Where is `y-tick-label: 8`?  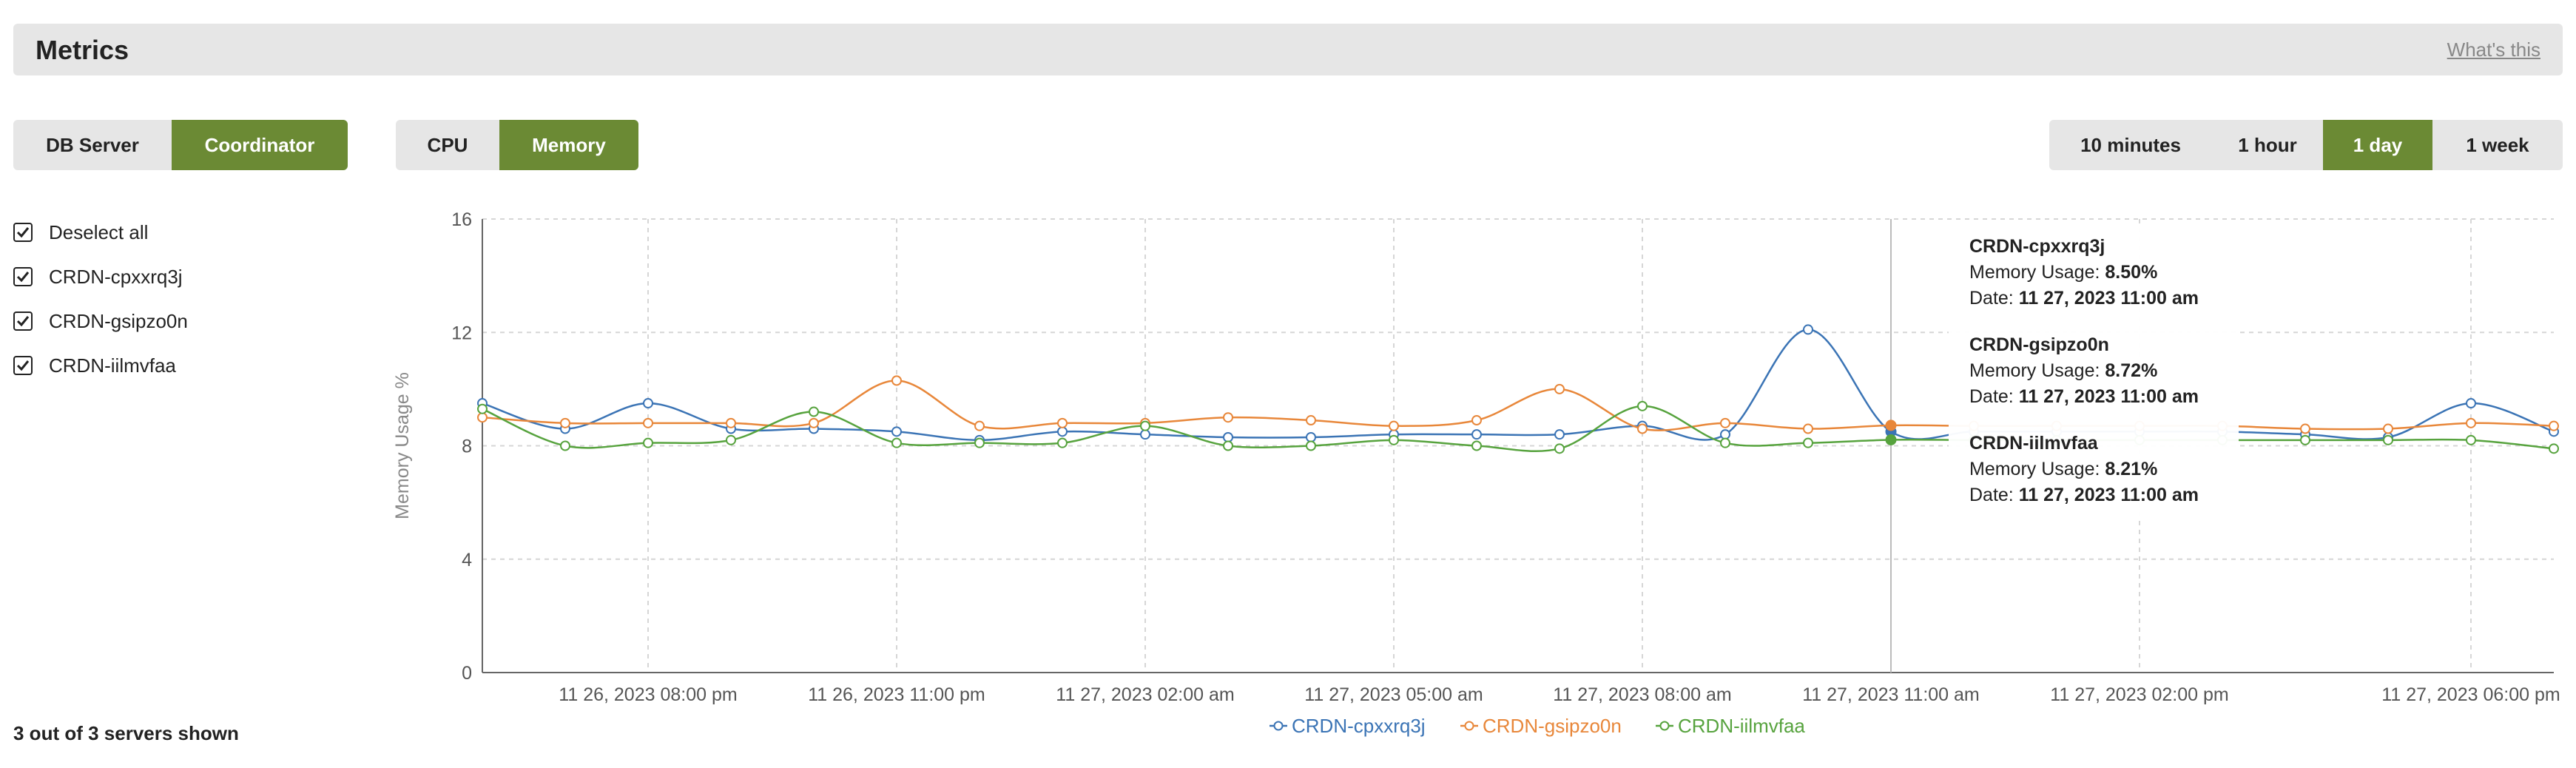
y-tick-label: 8 is located at coordinates (467, 447).